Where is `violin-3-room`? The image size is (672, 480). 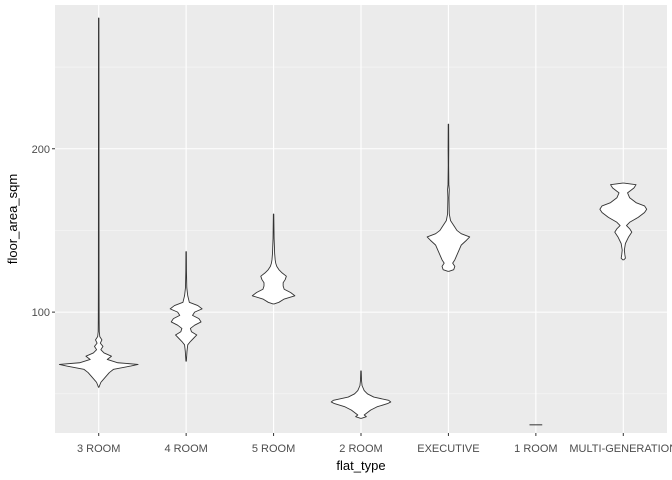
violin-3-room is located at coordinates (98, 202).